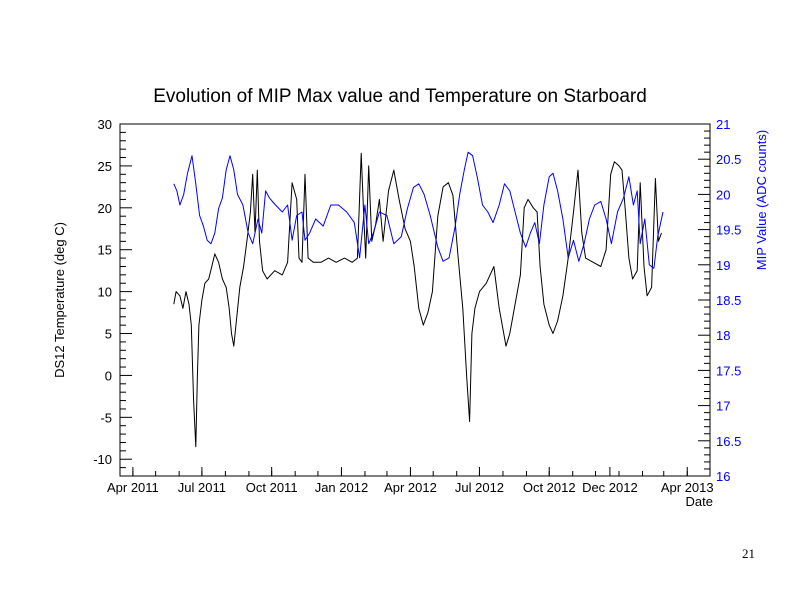 The width and height of the screenshot is (800, 600). Describe the element at coordinates (728, 441) in the screenshot. I see `y-right-tick-label: 16.5` at that location.